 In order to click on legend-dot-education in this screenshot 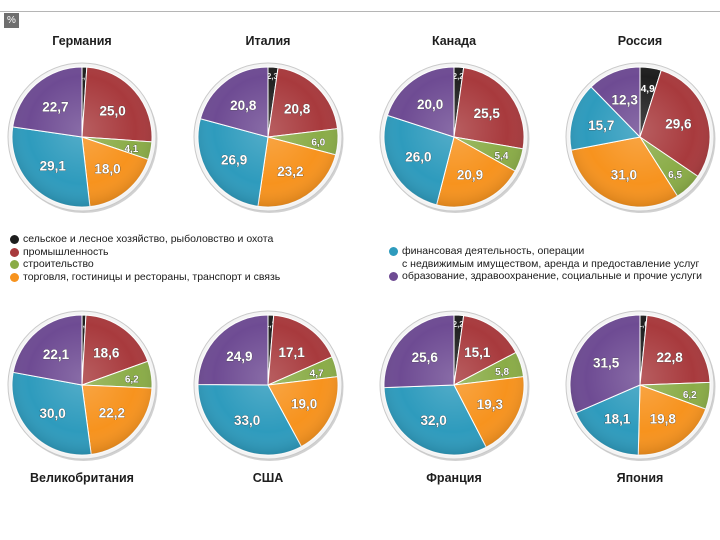, I will do `click(393, 276)`.